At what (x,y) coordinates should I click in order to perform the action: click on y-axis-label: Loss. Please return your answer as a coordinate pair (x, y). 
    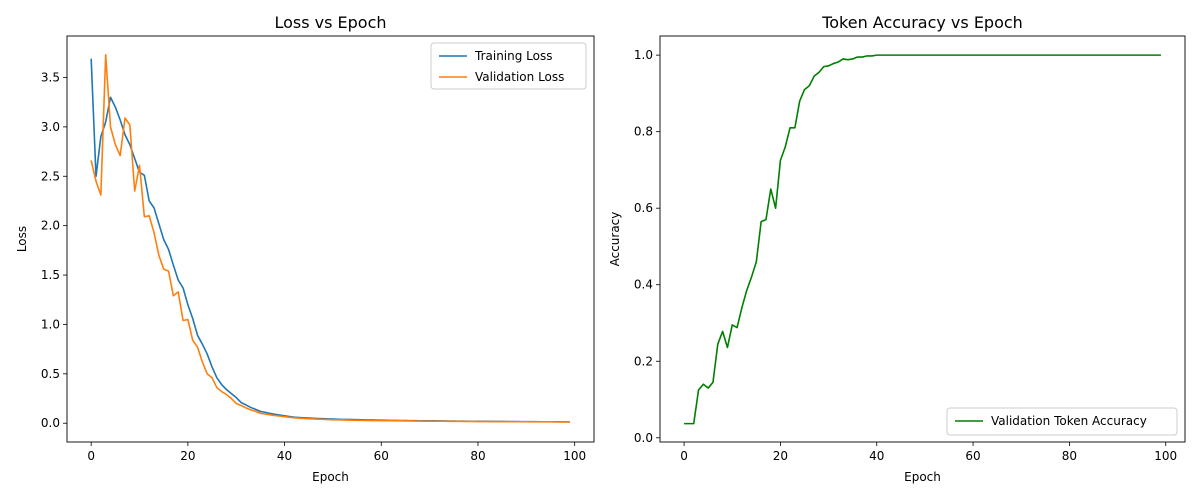
    Looking at the image, I should click on (22, 239).